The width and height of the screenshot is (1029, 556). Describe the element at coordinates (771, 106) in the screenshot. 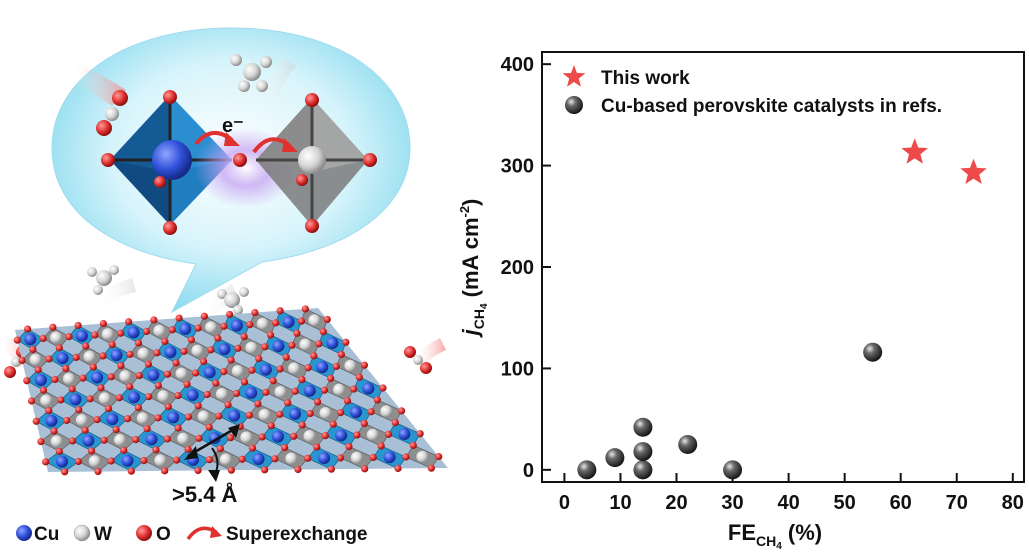

I see `legend-label: Cu-based perovskite catalysts in refs.` at that location.